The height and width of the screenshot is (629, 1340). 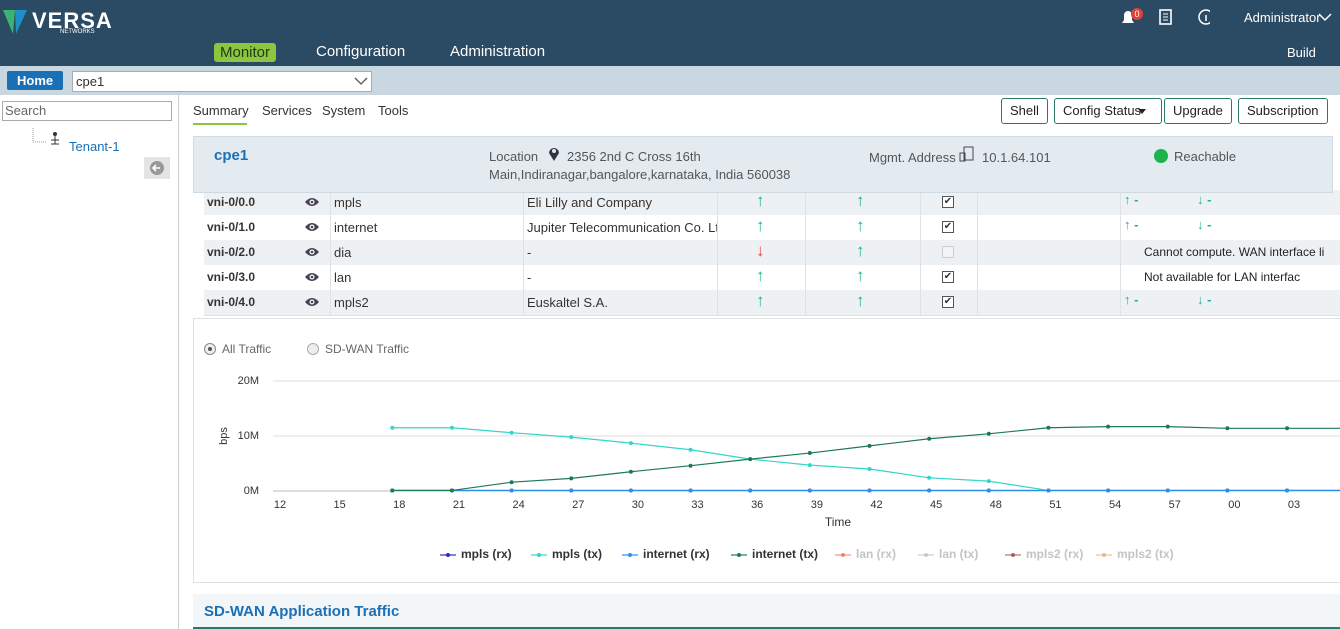 What do you see at coordinates (1013, 555) in the screenshot?
I see `legend-dot` at bounding box center [1013, 555].